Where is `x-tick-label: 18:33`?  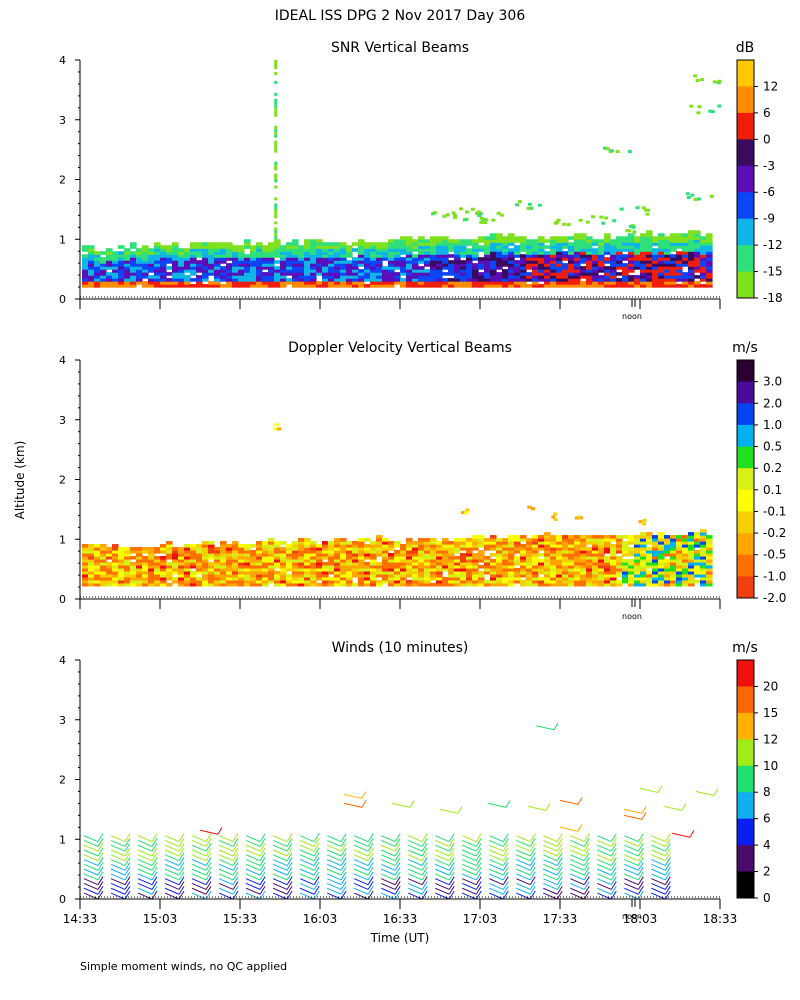
x-tick-label: 18:33 is located at coordinates (720, 919).